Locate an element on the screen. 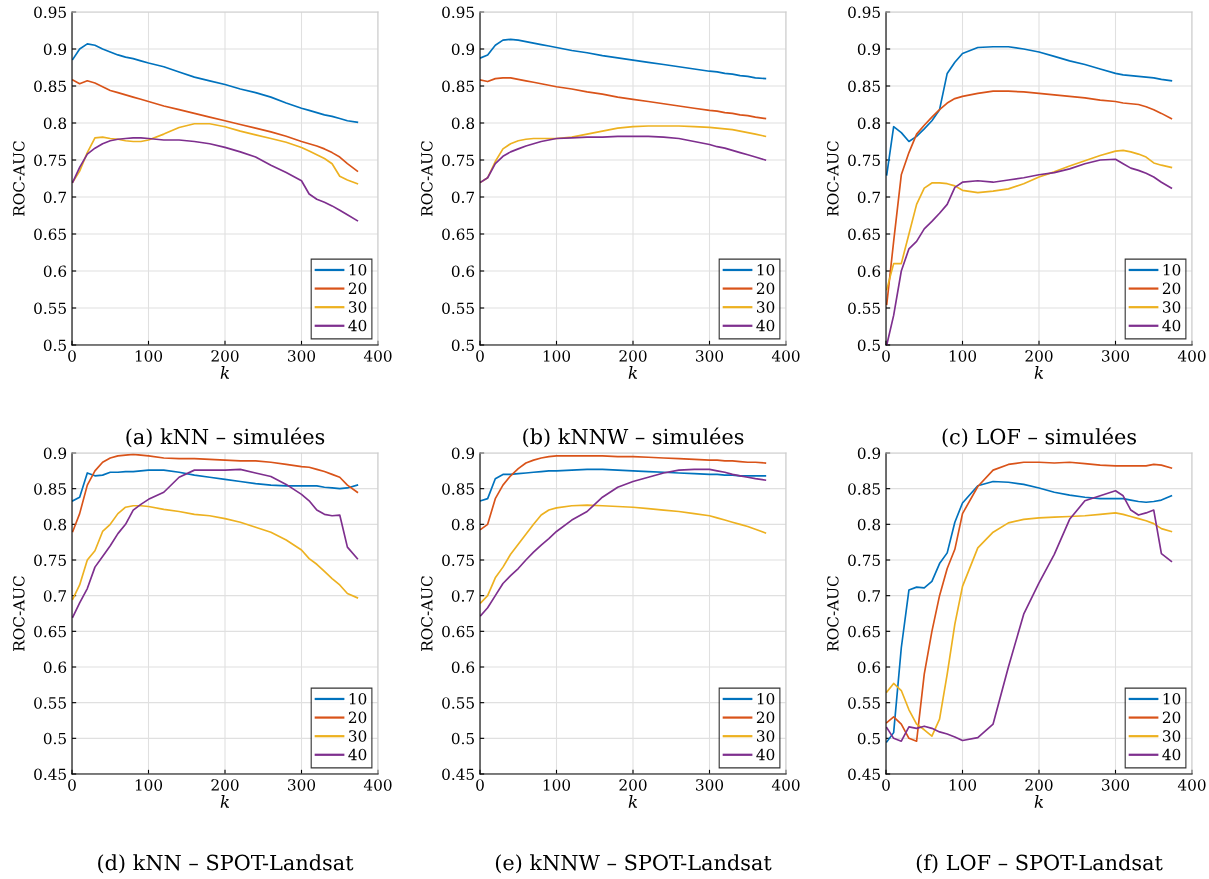  text: (b) kNNW – simulées is located at coordinates (633, 437).